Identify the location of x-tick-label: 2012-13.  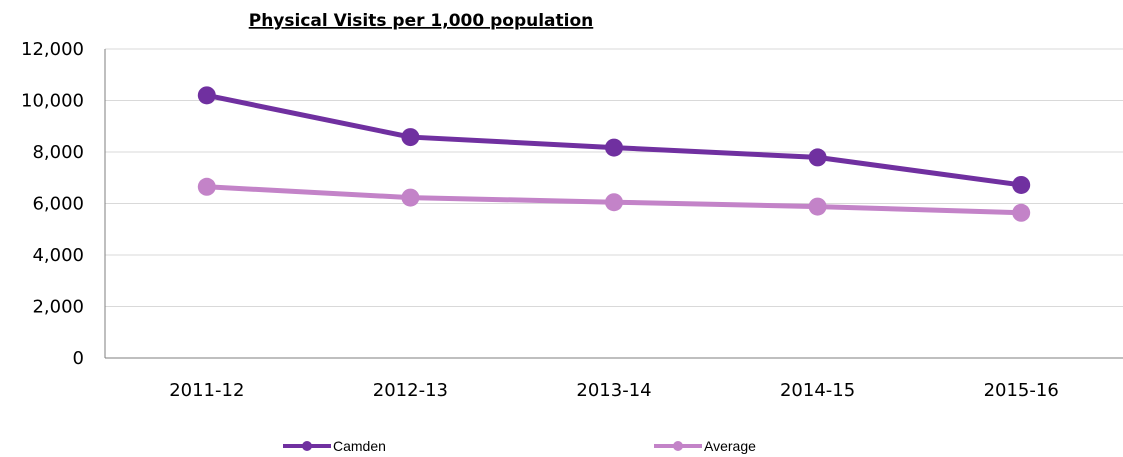
(410, 390).